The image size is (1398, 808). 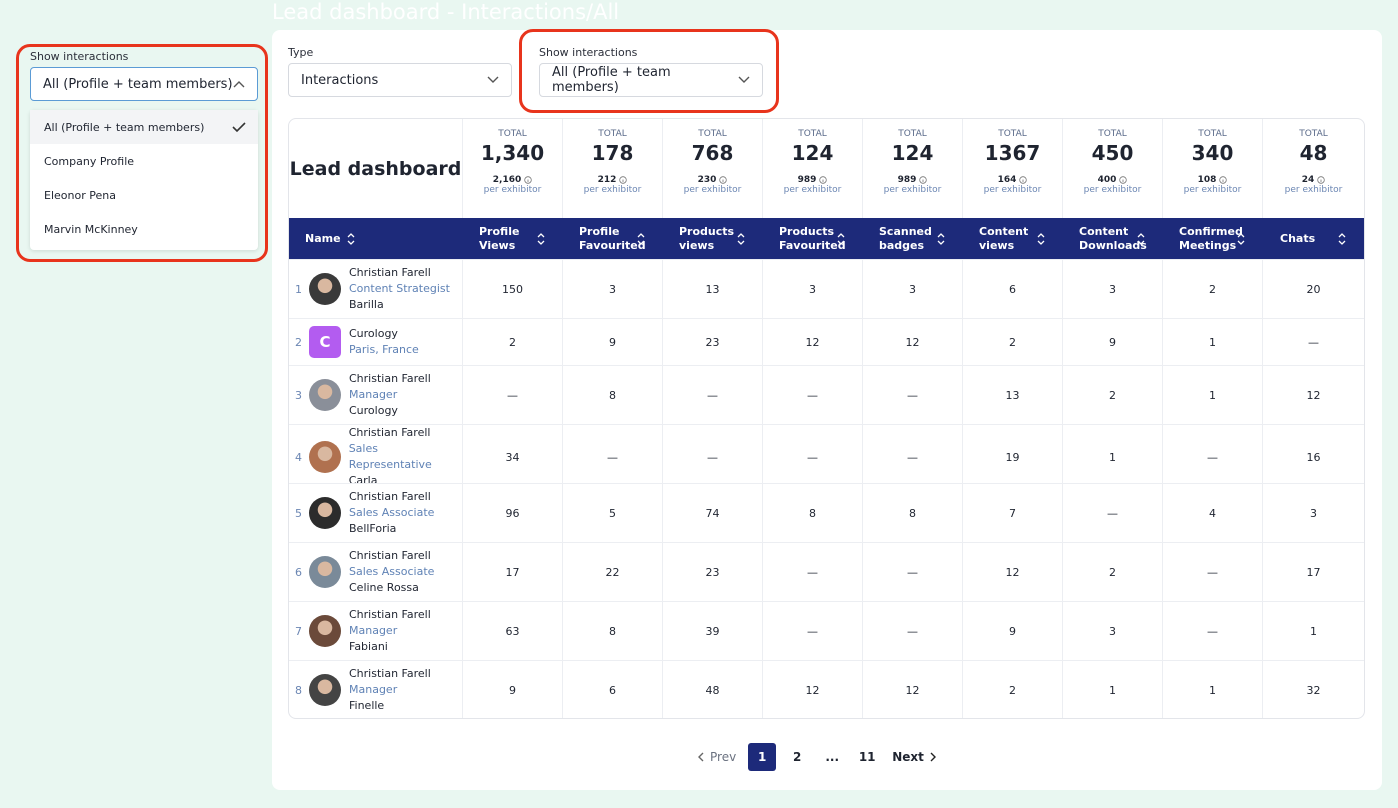 I want to click on option-text: All (Profile + team members), so click(x=124, y=127).